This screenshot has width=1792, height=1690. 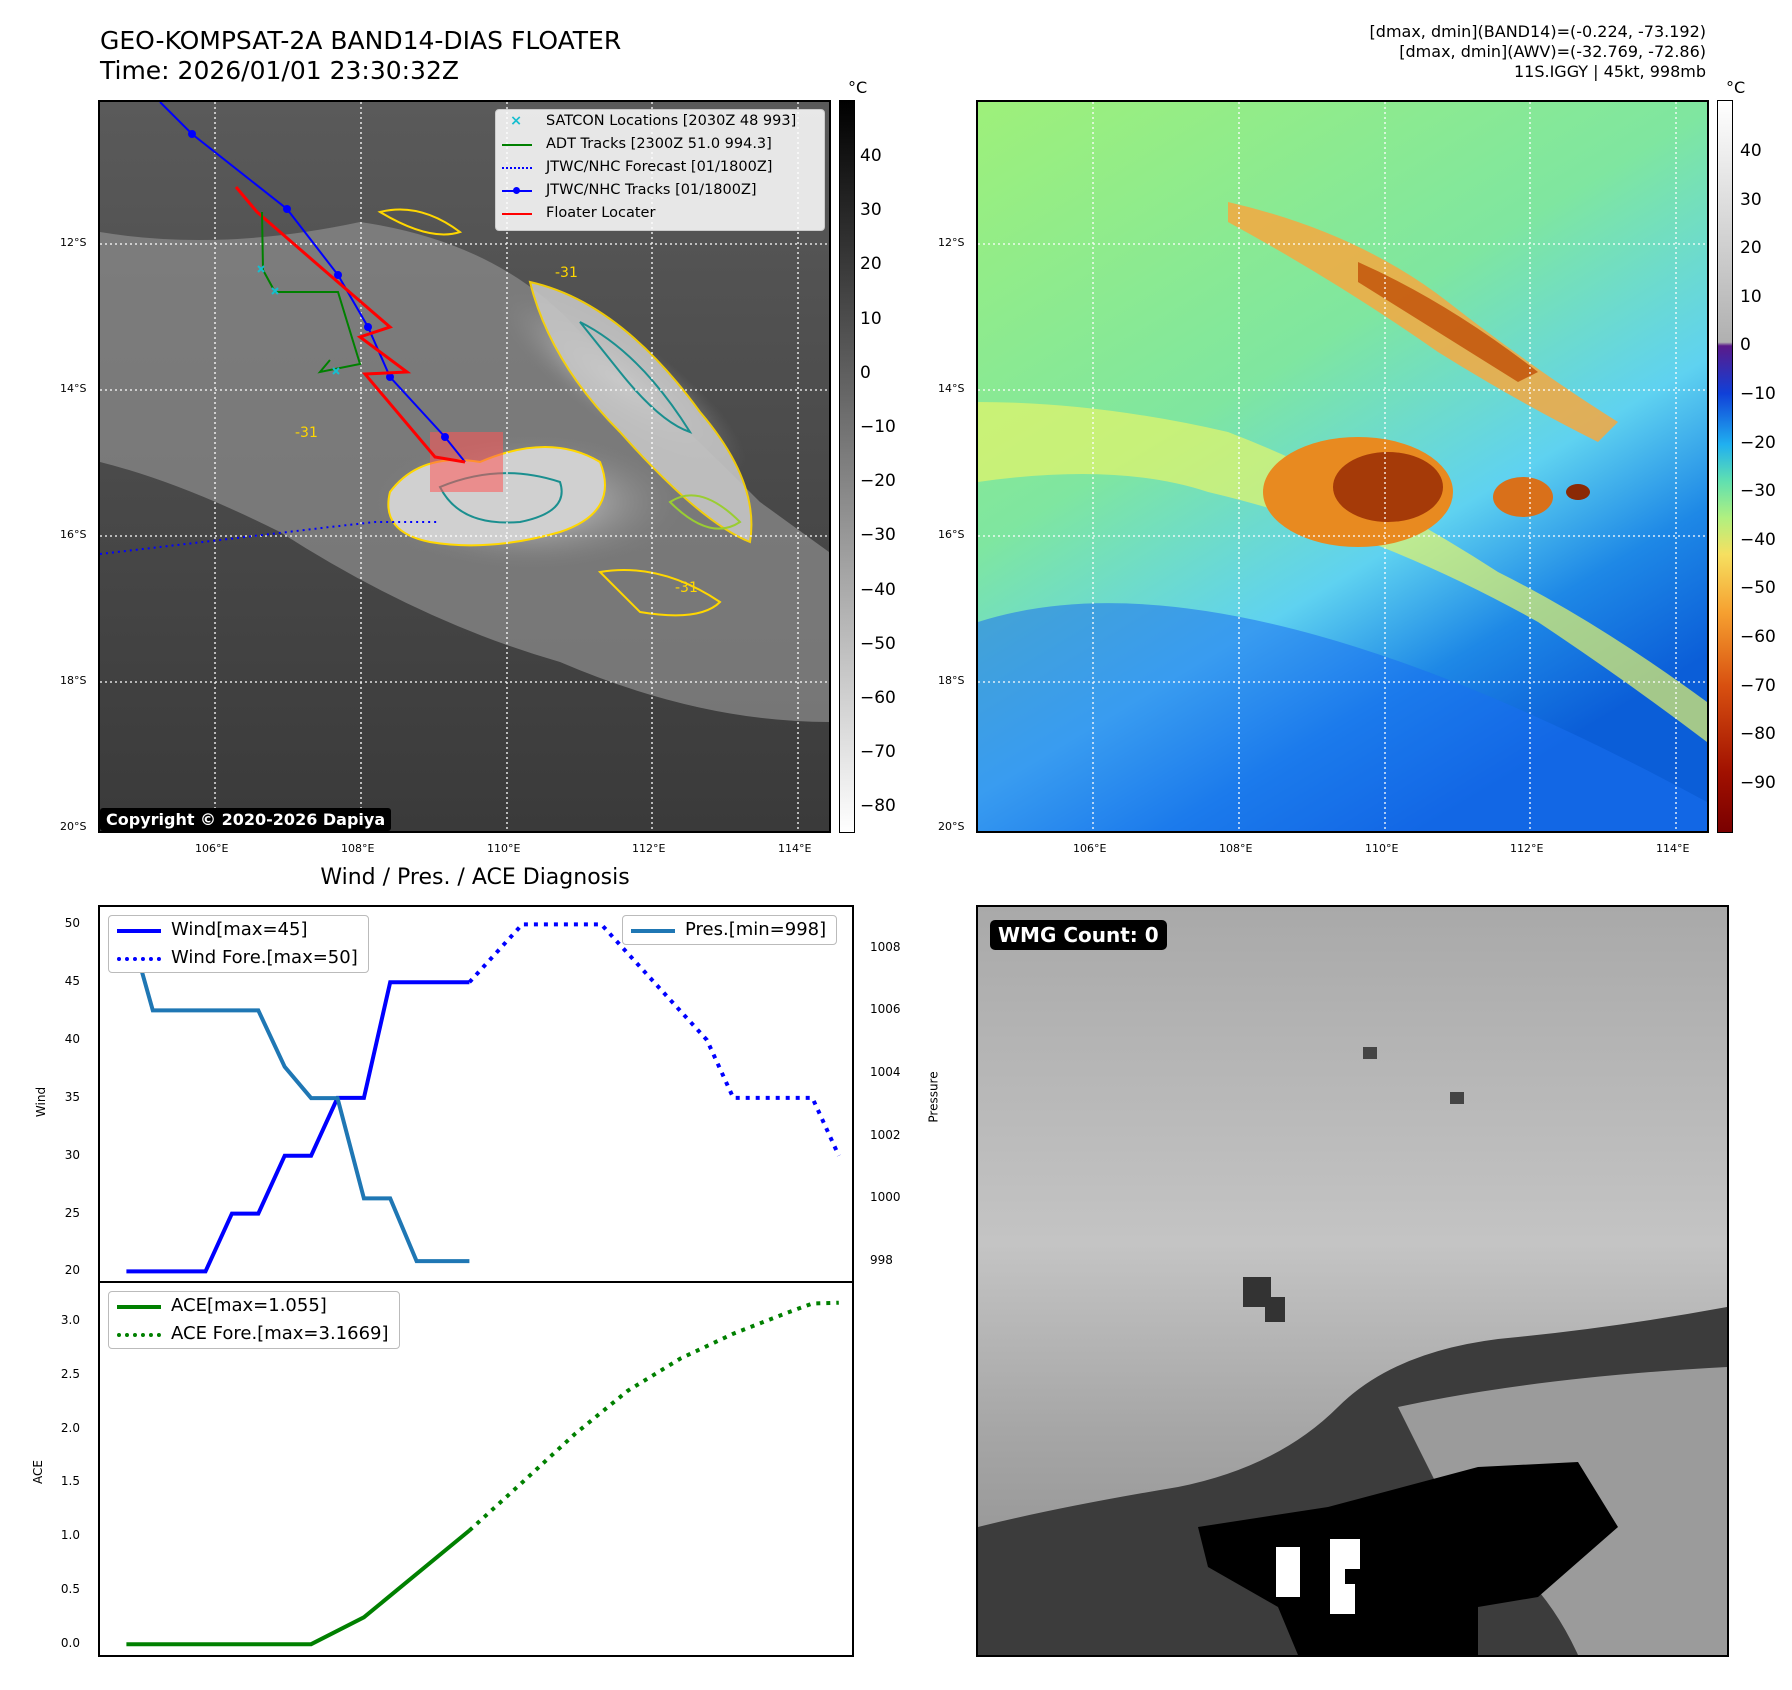 I want to click on legend-pressure: Pres.[min=998], so click(x=729, y=930).